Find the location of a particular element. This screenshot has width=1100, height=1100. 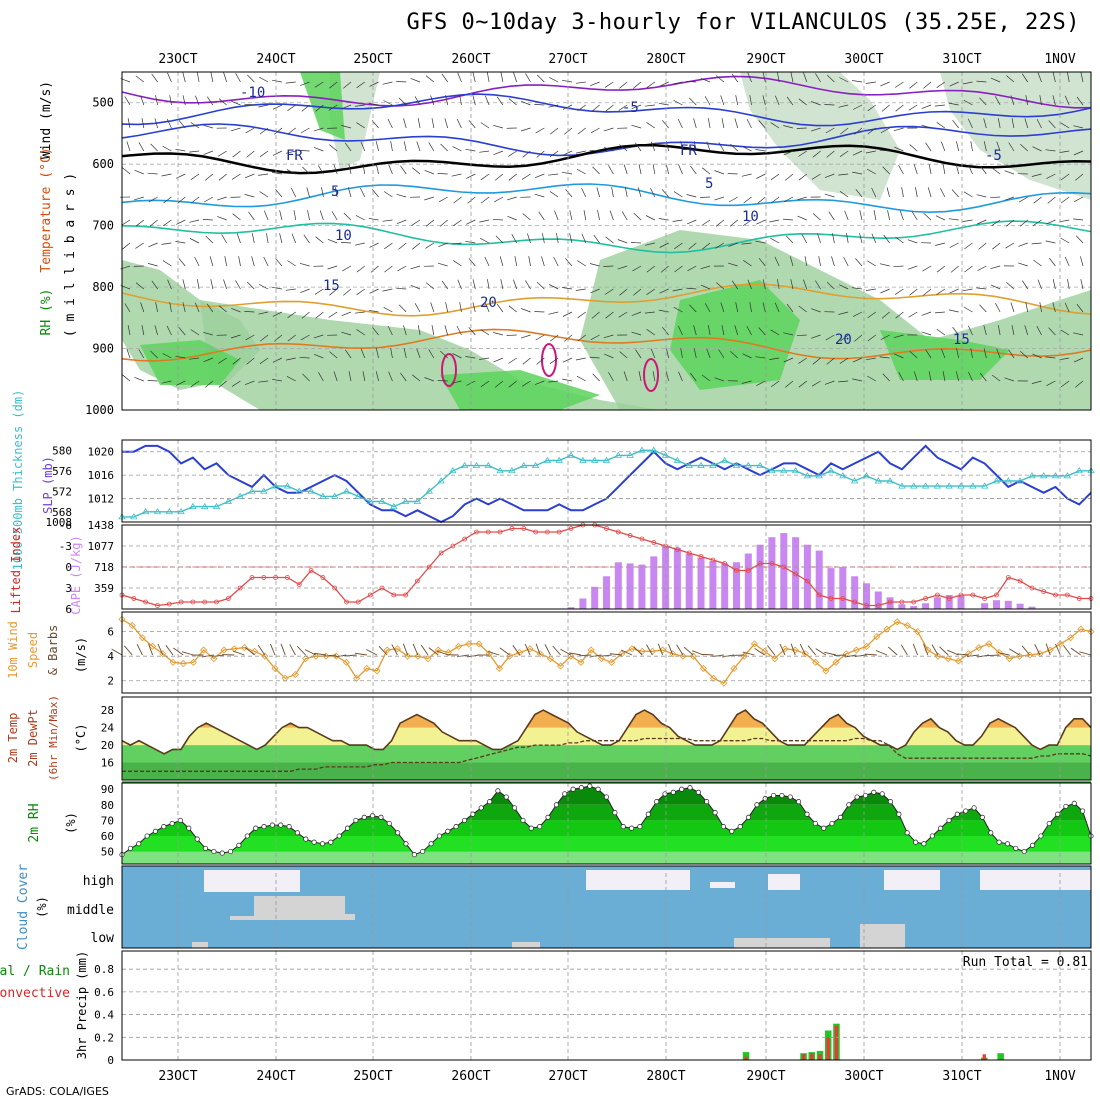

y-label-temp: 2m Temp is located at coordinates (13, 738).